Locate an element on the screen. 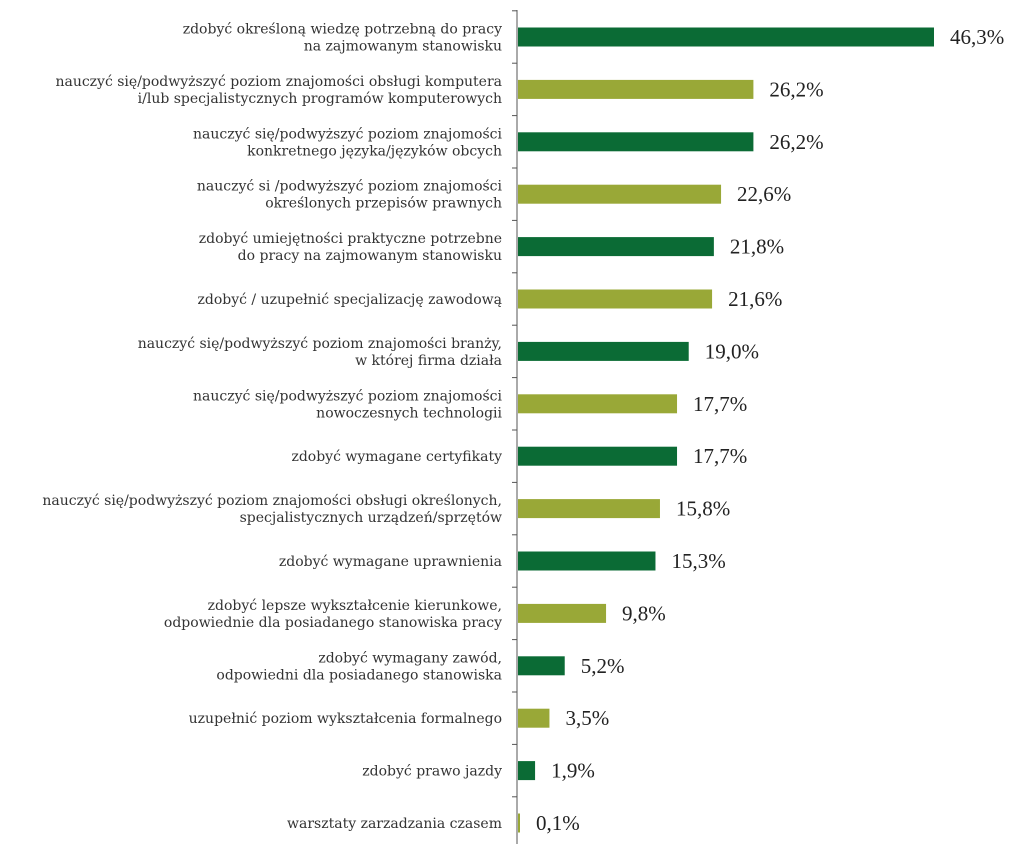 Image resolution: width=1015 pixels, height=844 pixels. value-label: 21,6% is located at coordinates (755, 299).